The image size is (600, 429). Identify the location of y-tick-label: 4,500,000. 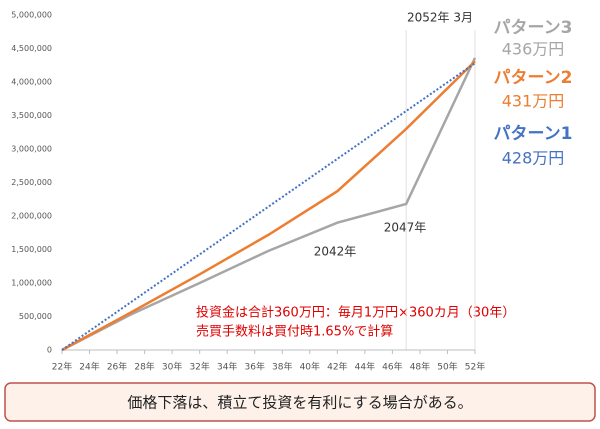
(31, 48).